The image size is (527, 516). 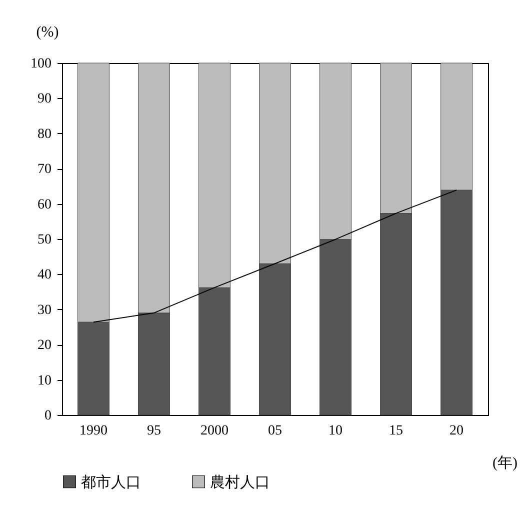 I want to click on x-tick-label: 1990, so click(x=93, y=431).